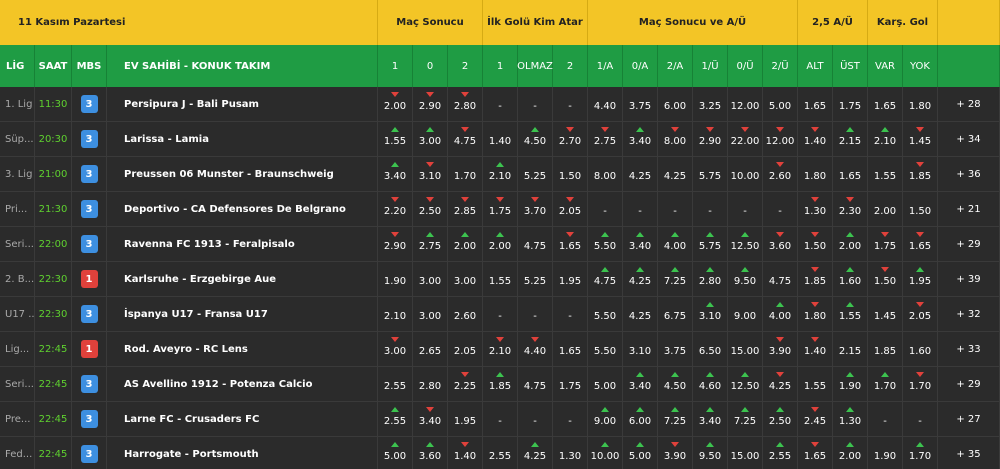 The image size is (1000, 469). I want to click on odd: 2.25, so click(465, 384).